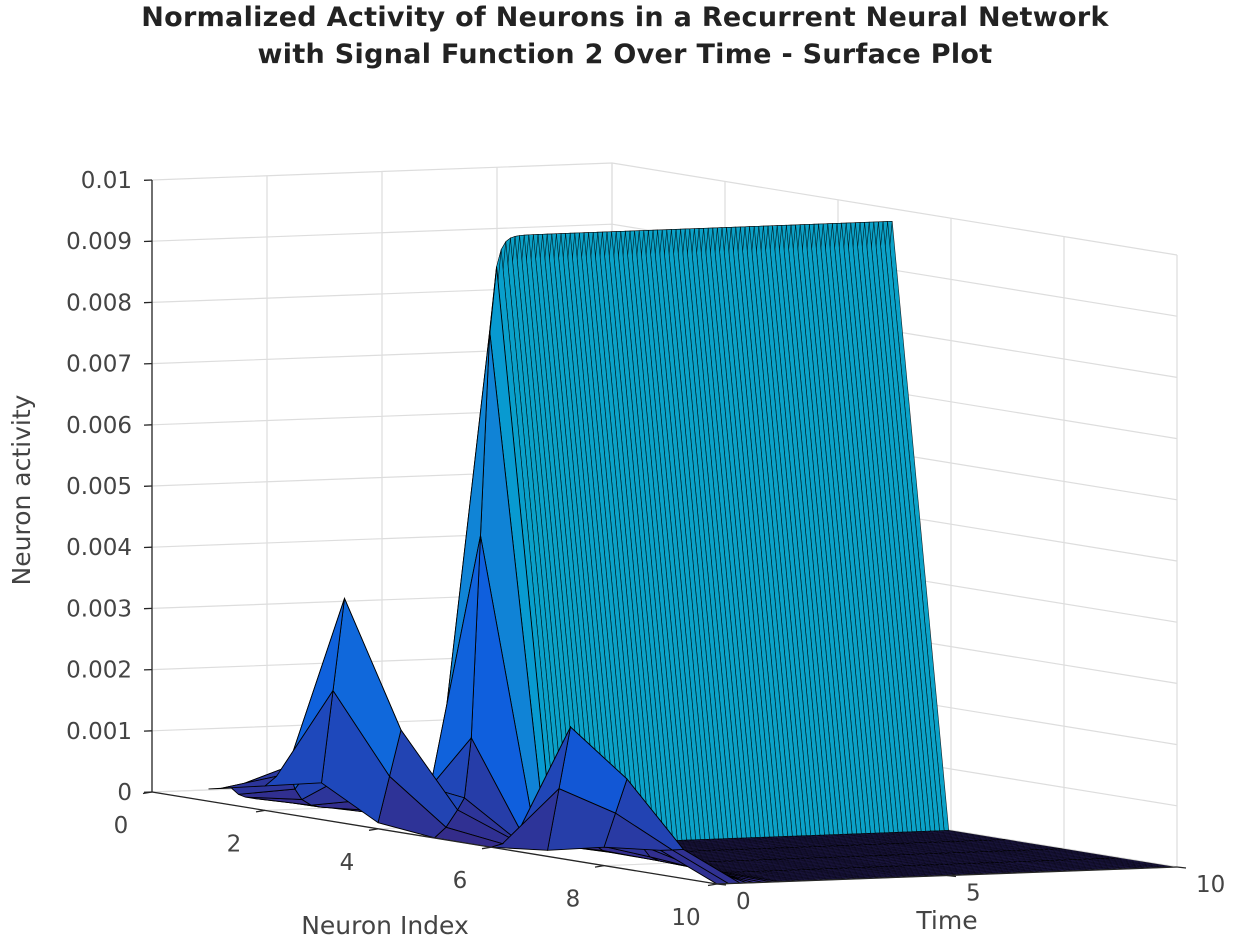  Describe the element at coordinates (121, 826) in the screenshot. I see `x-tick-label: 0` at that location.